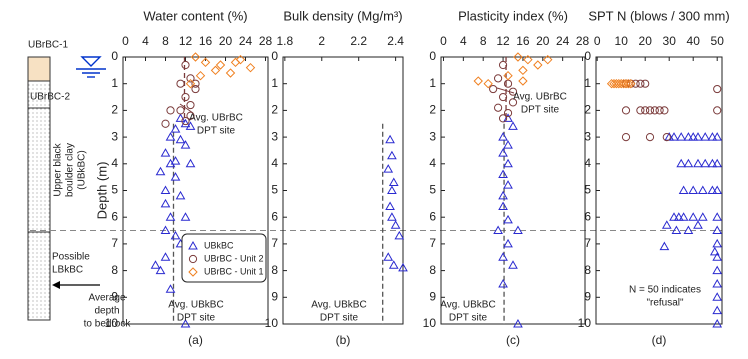 This screenshot has height=359, width=748. Describe the element at coordinates (694, 41) in the screenshot. I see `x-tick-label: 40` at that location.